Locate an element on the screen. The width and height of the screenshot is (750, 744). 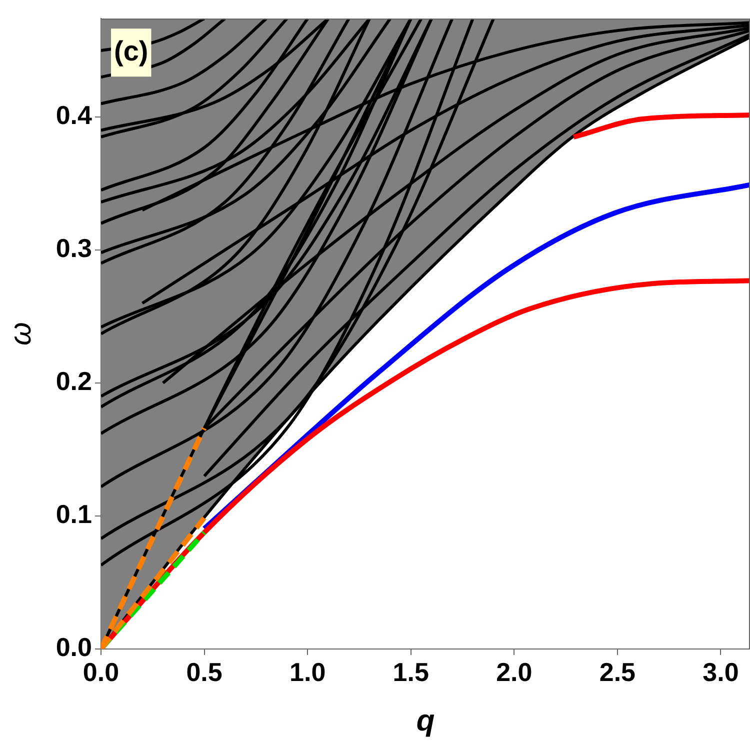
y-axis-title: ω is located at coordinates (21, 334).